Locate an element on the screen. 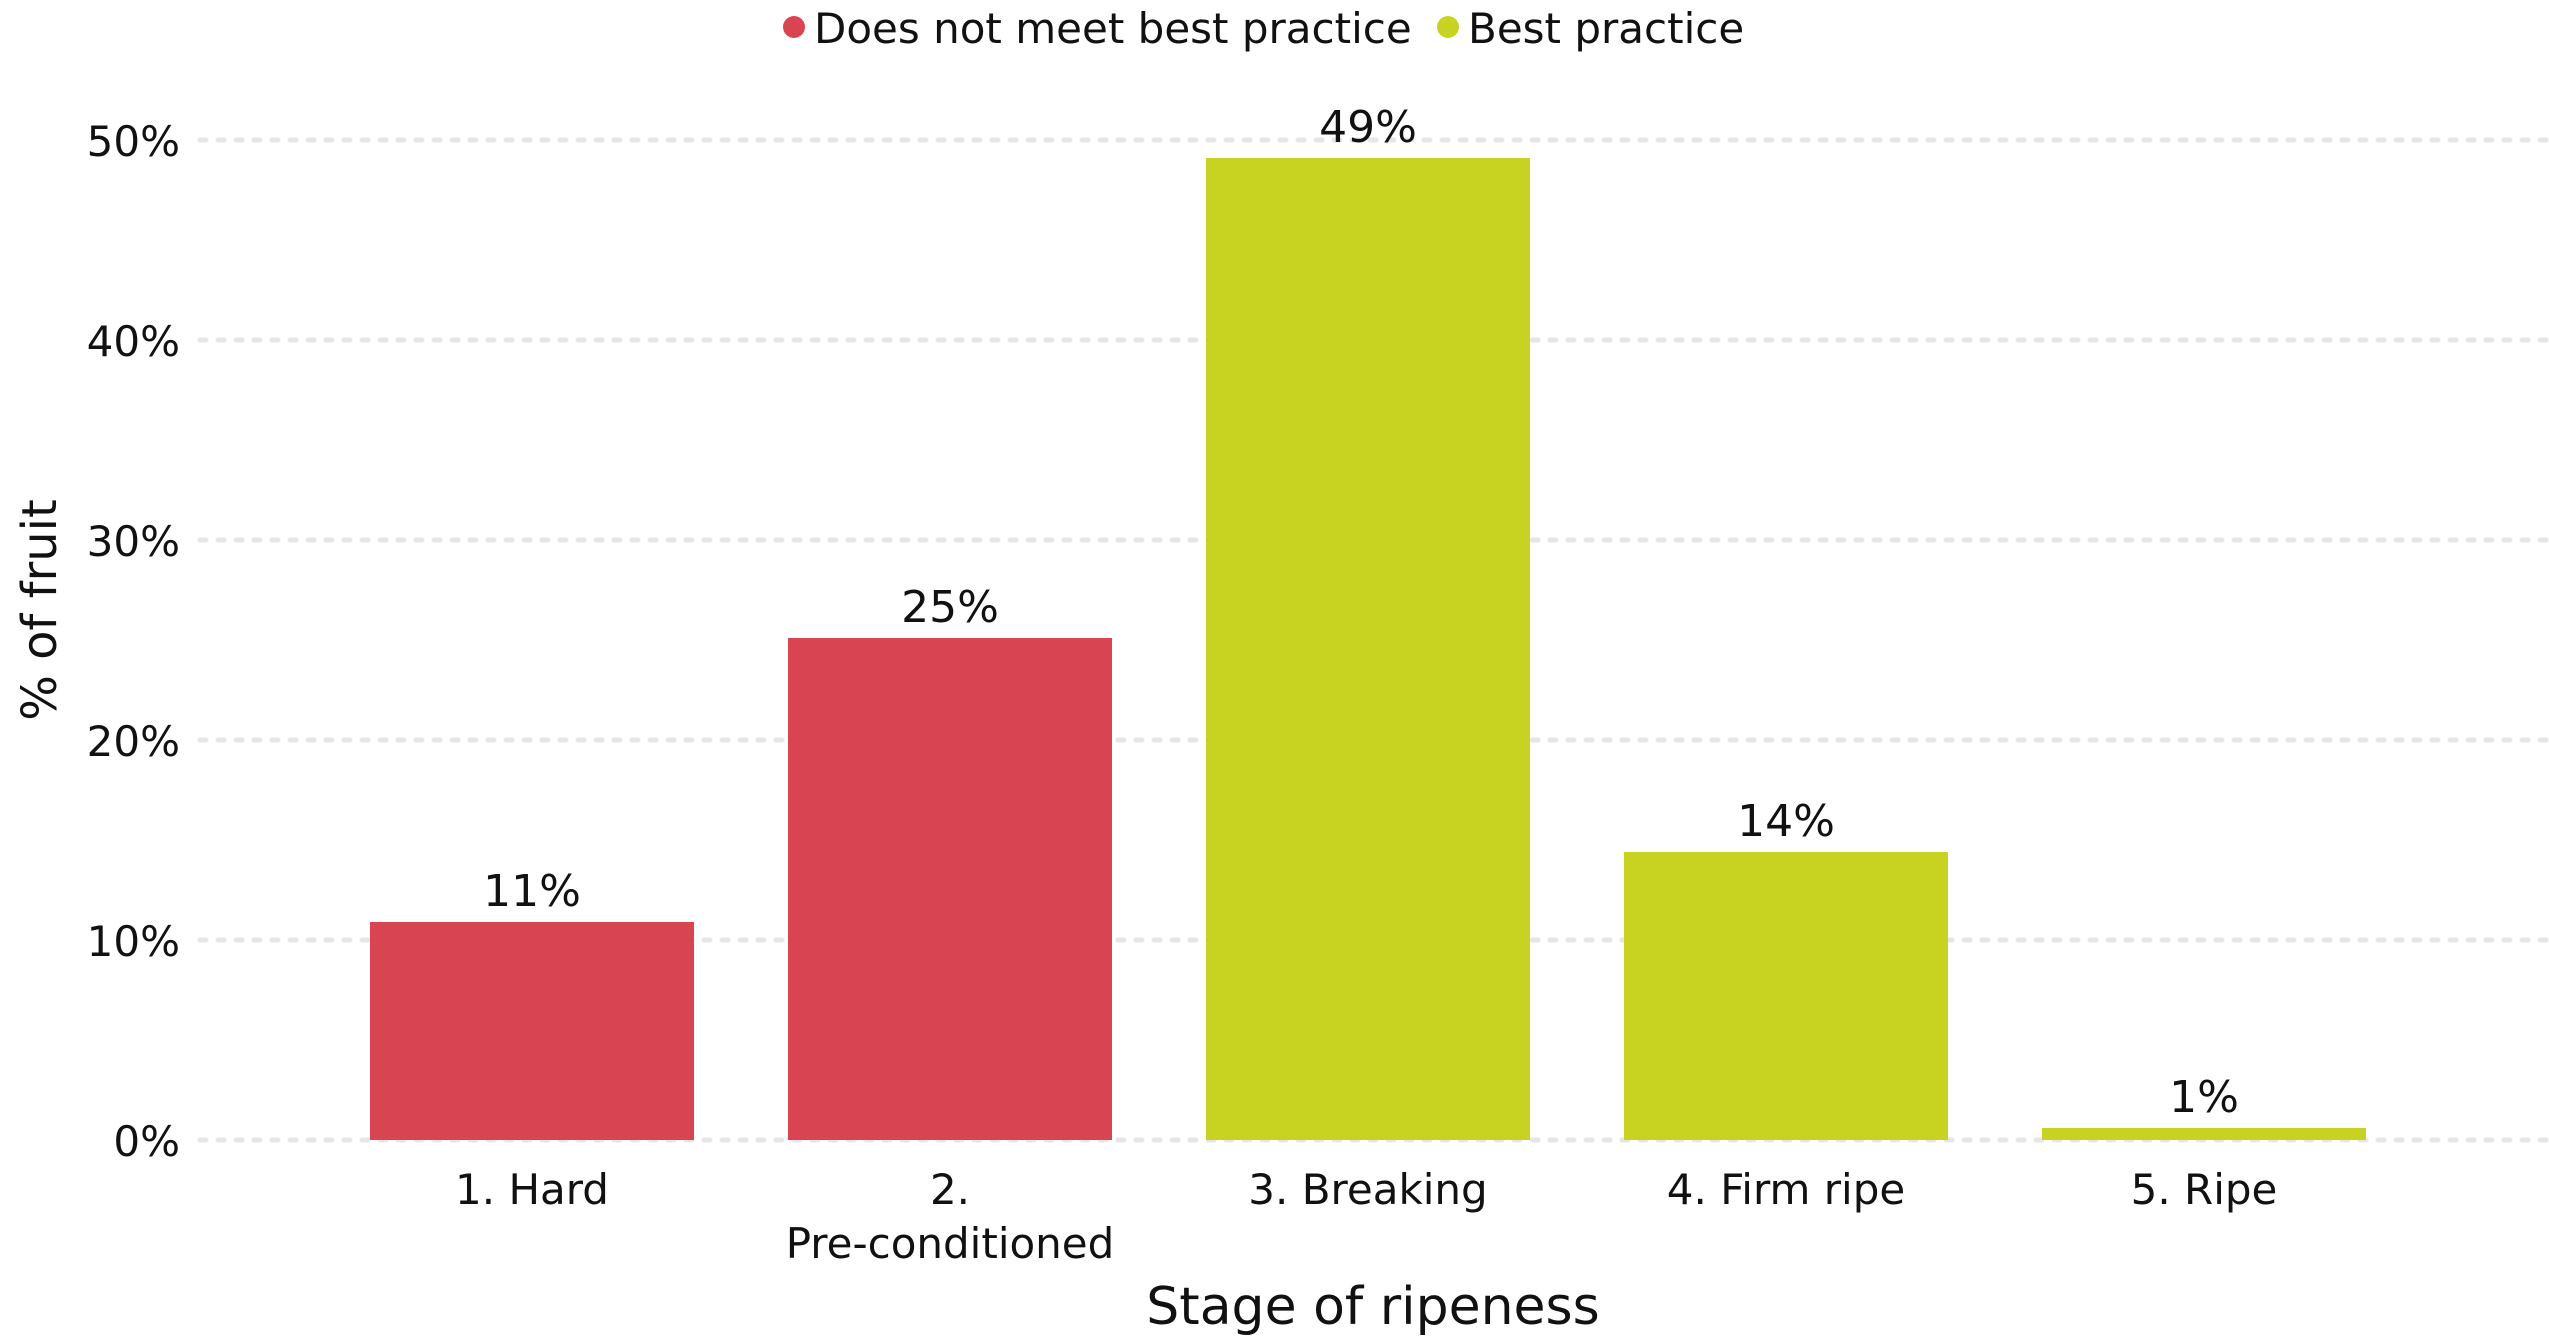  bar-value-label: 25% is located at coordinates (950, 607).